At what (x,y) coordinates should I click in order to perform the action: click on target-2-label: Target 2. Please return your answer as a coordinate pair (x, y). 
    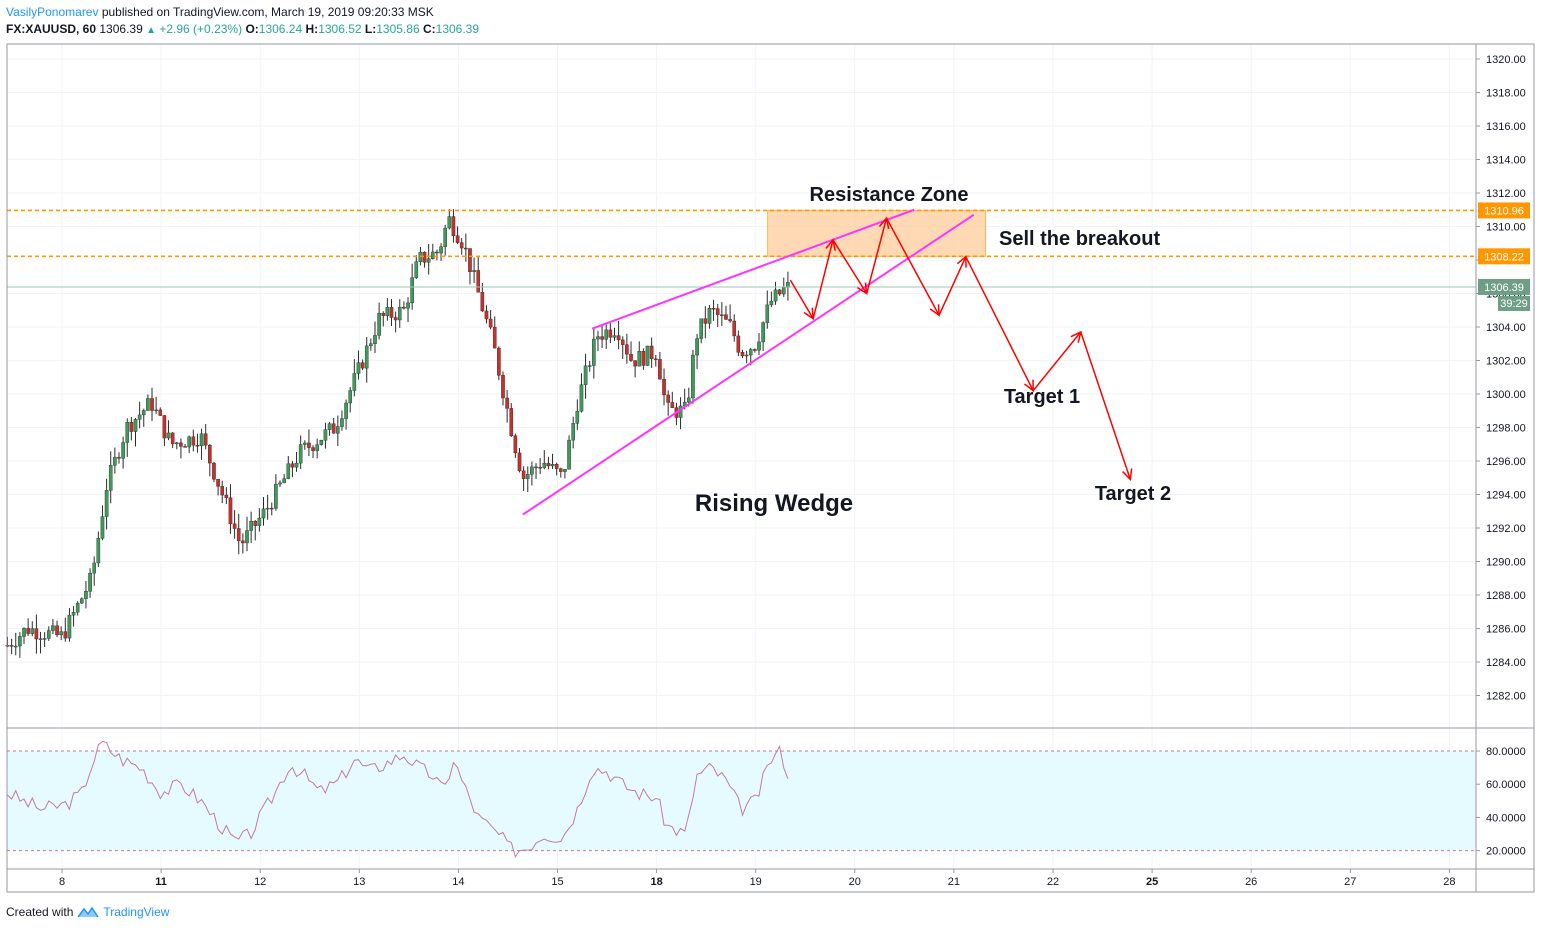
    Looking at the image, I should click on (1133, 494).